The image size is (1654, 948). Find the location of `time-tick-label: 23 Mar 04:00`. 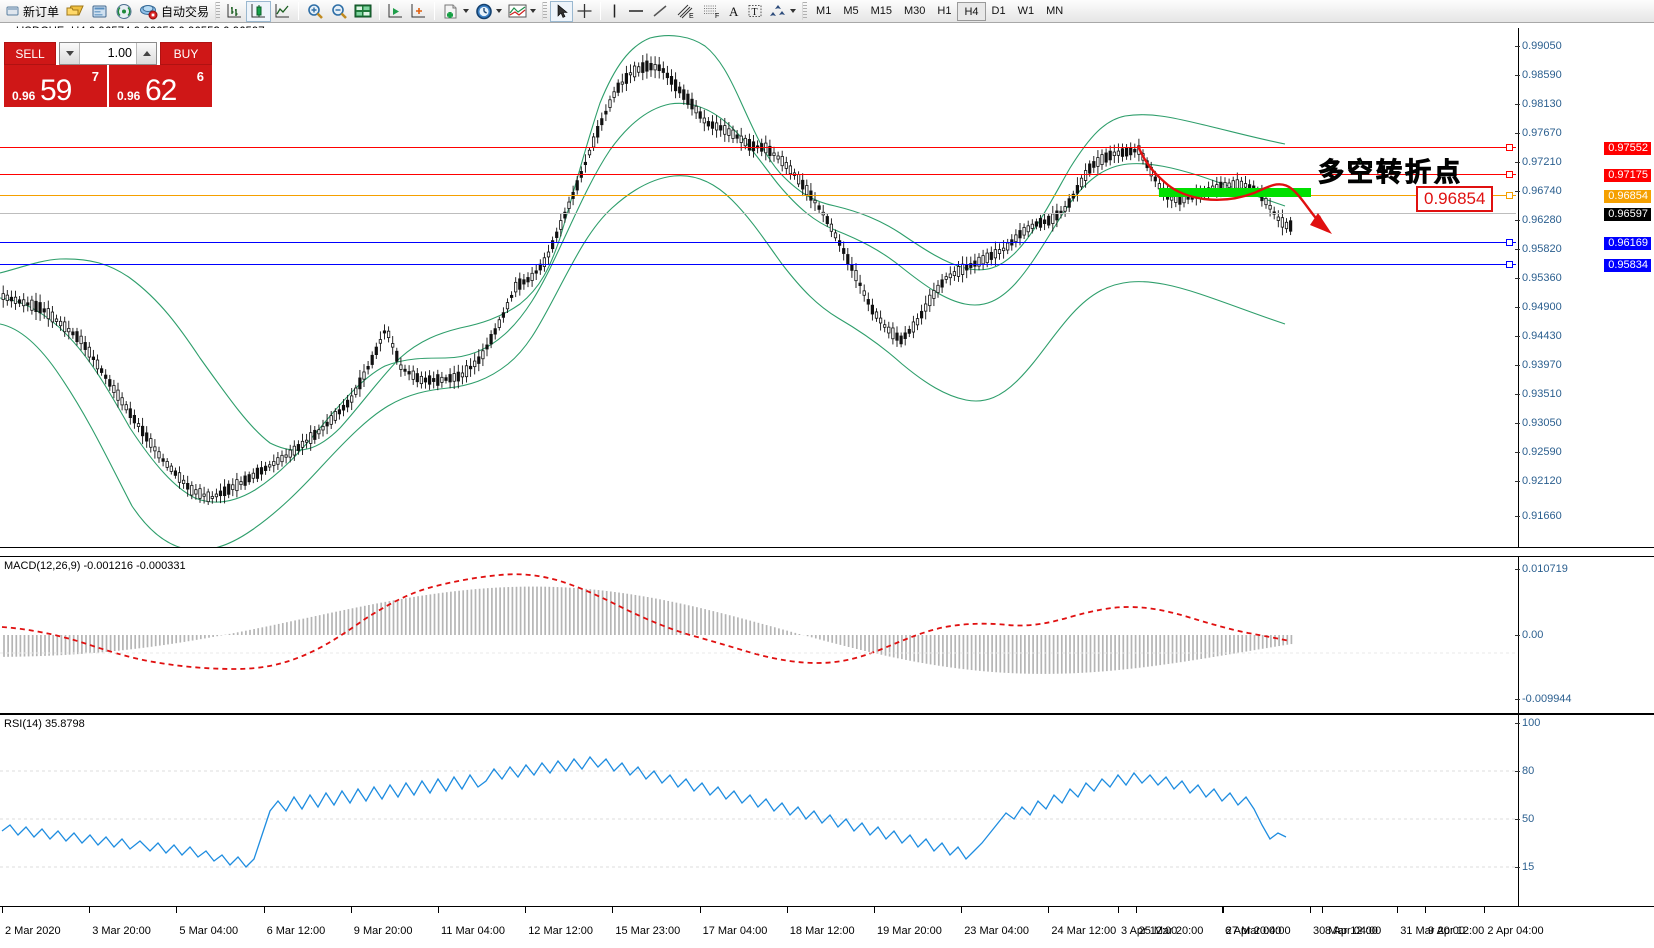

time-tick-label: 23 Mar 04:00 is located at coordinates (997, 931).